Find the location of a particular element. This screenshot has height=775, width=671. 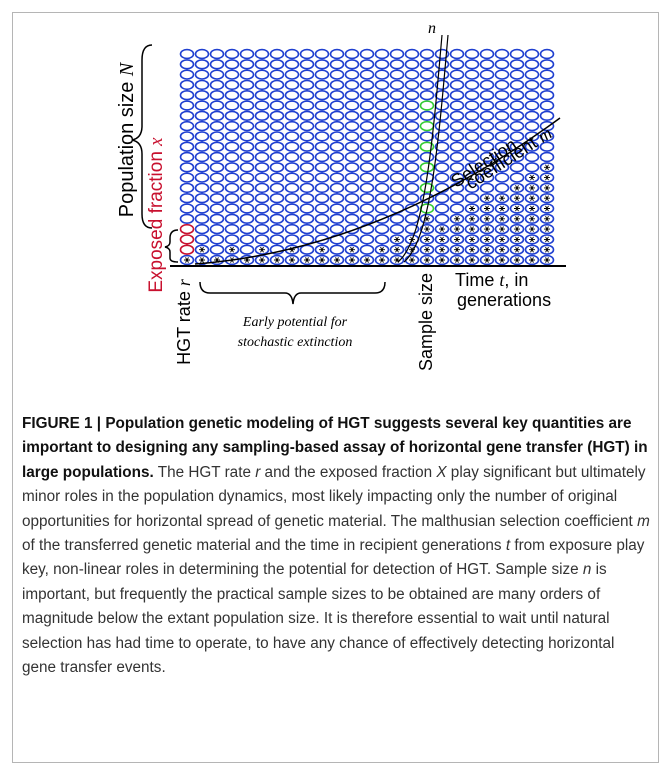

label-text: Population size is located at coordinates (127, 146).